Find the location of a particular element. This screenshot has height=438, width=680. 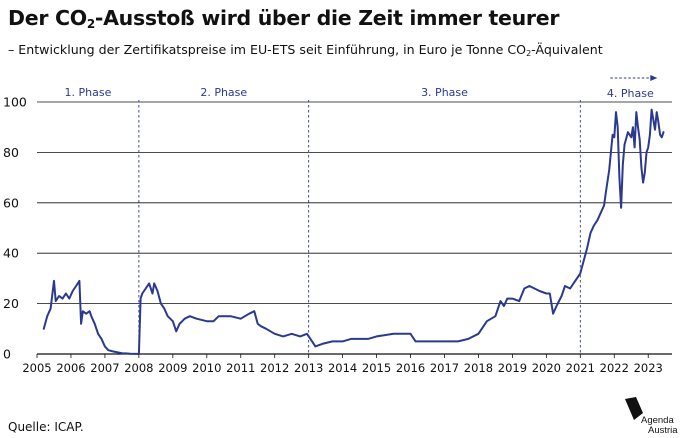

x-tick-label-2013: 2013 is located at coordinates (308, 368).